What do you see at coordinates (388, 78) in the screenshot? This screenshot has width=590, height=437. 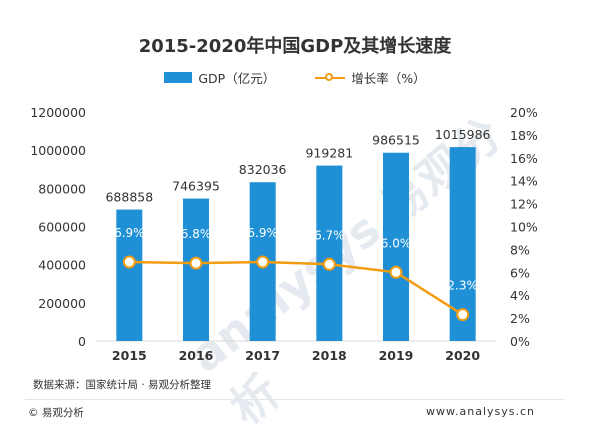 I see `legend-label-growth: 增长率（%）` at bounding box center [388, 78].